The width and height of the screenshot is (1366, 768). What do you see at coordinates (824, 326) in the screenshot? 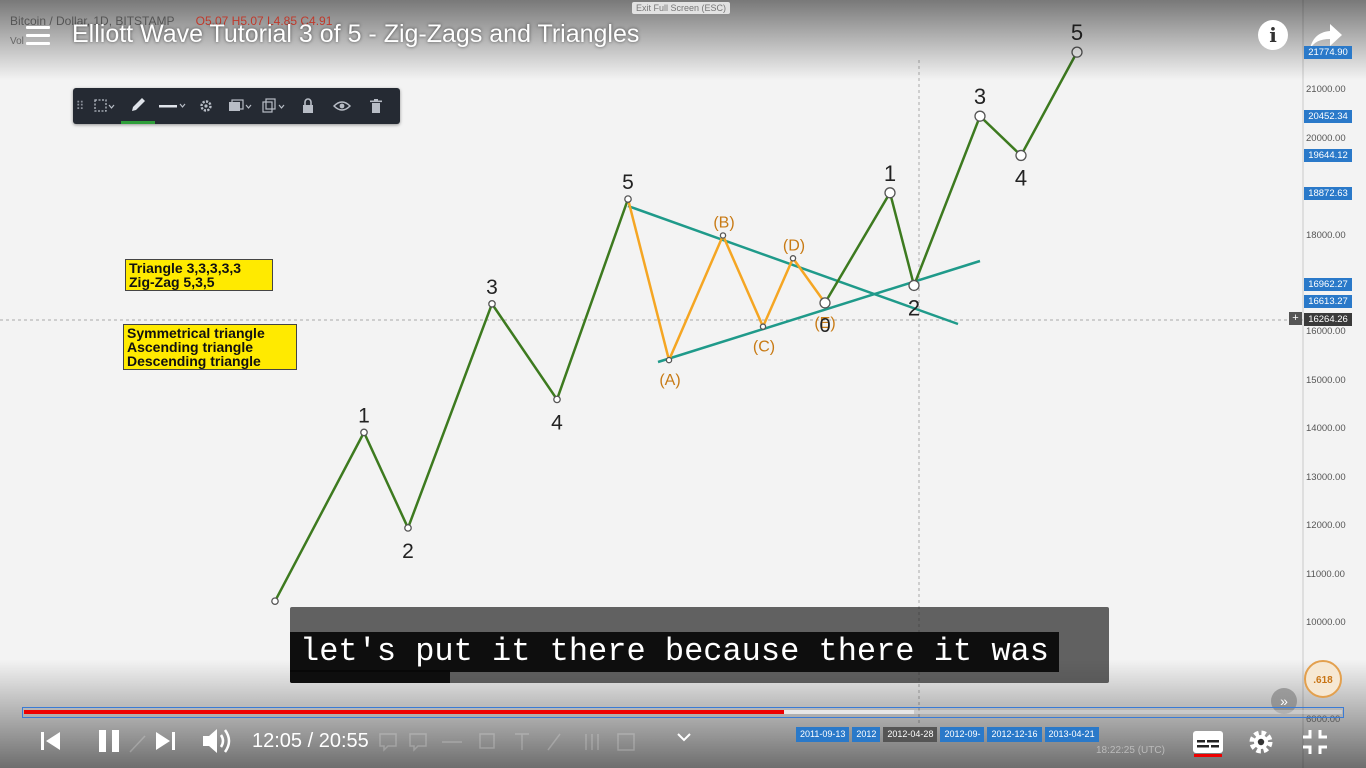
I see `wave-origin-label: 0` at bounding box center [824, 326].